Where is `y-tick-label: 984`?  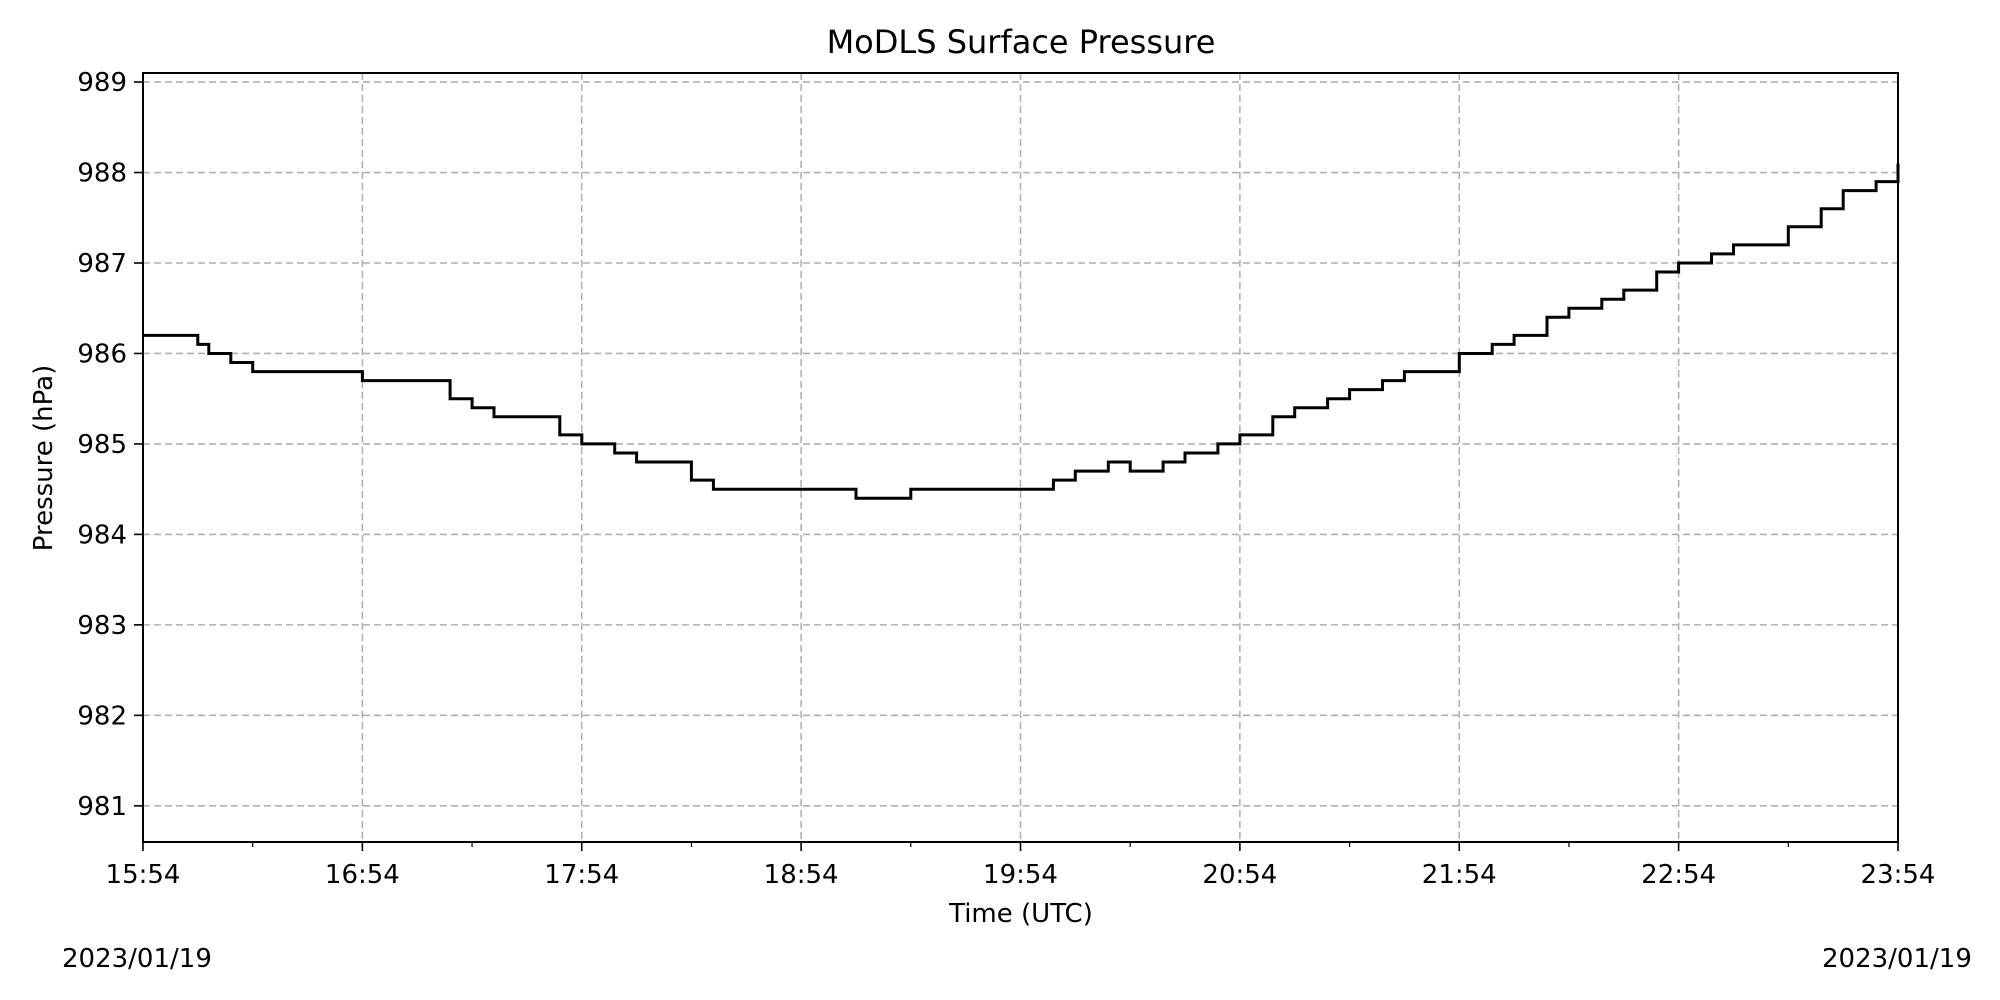 y-tick-label: 984 is located at coordinates (102, 535).